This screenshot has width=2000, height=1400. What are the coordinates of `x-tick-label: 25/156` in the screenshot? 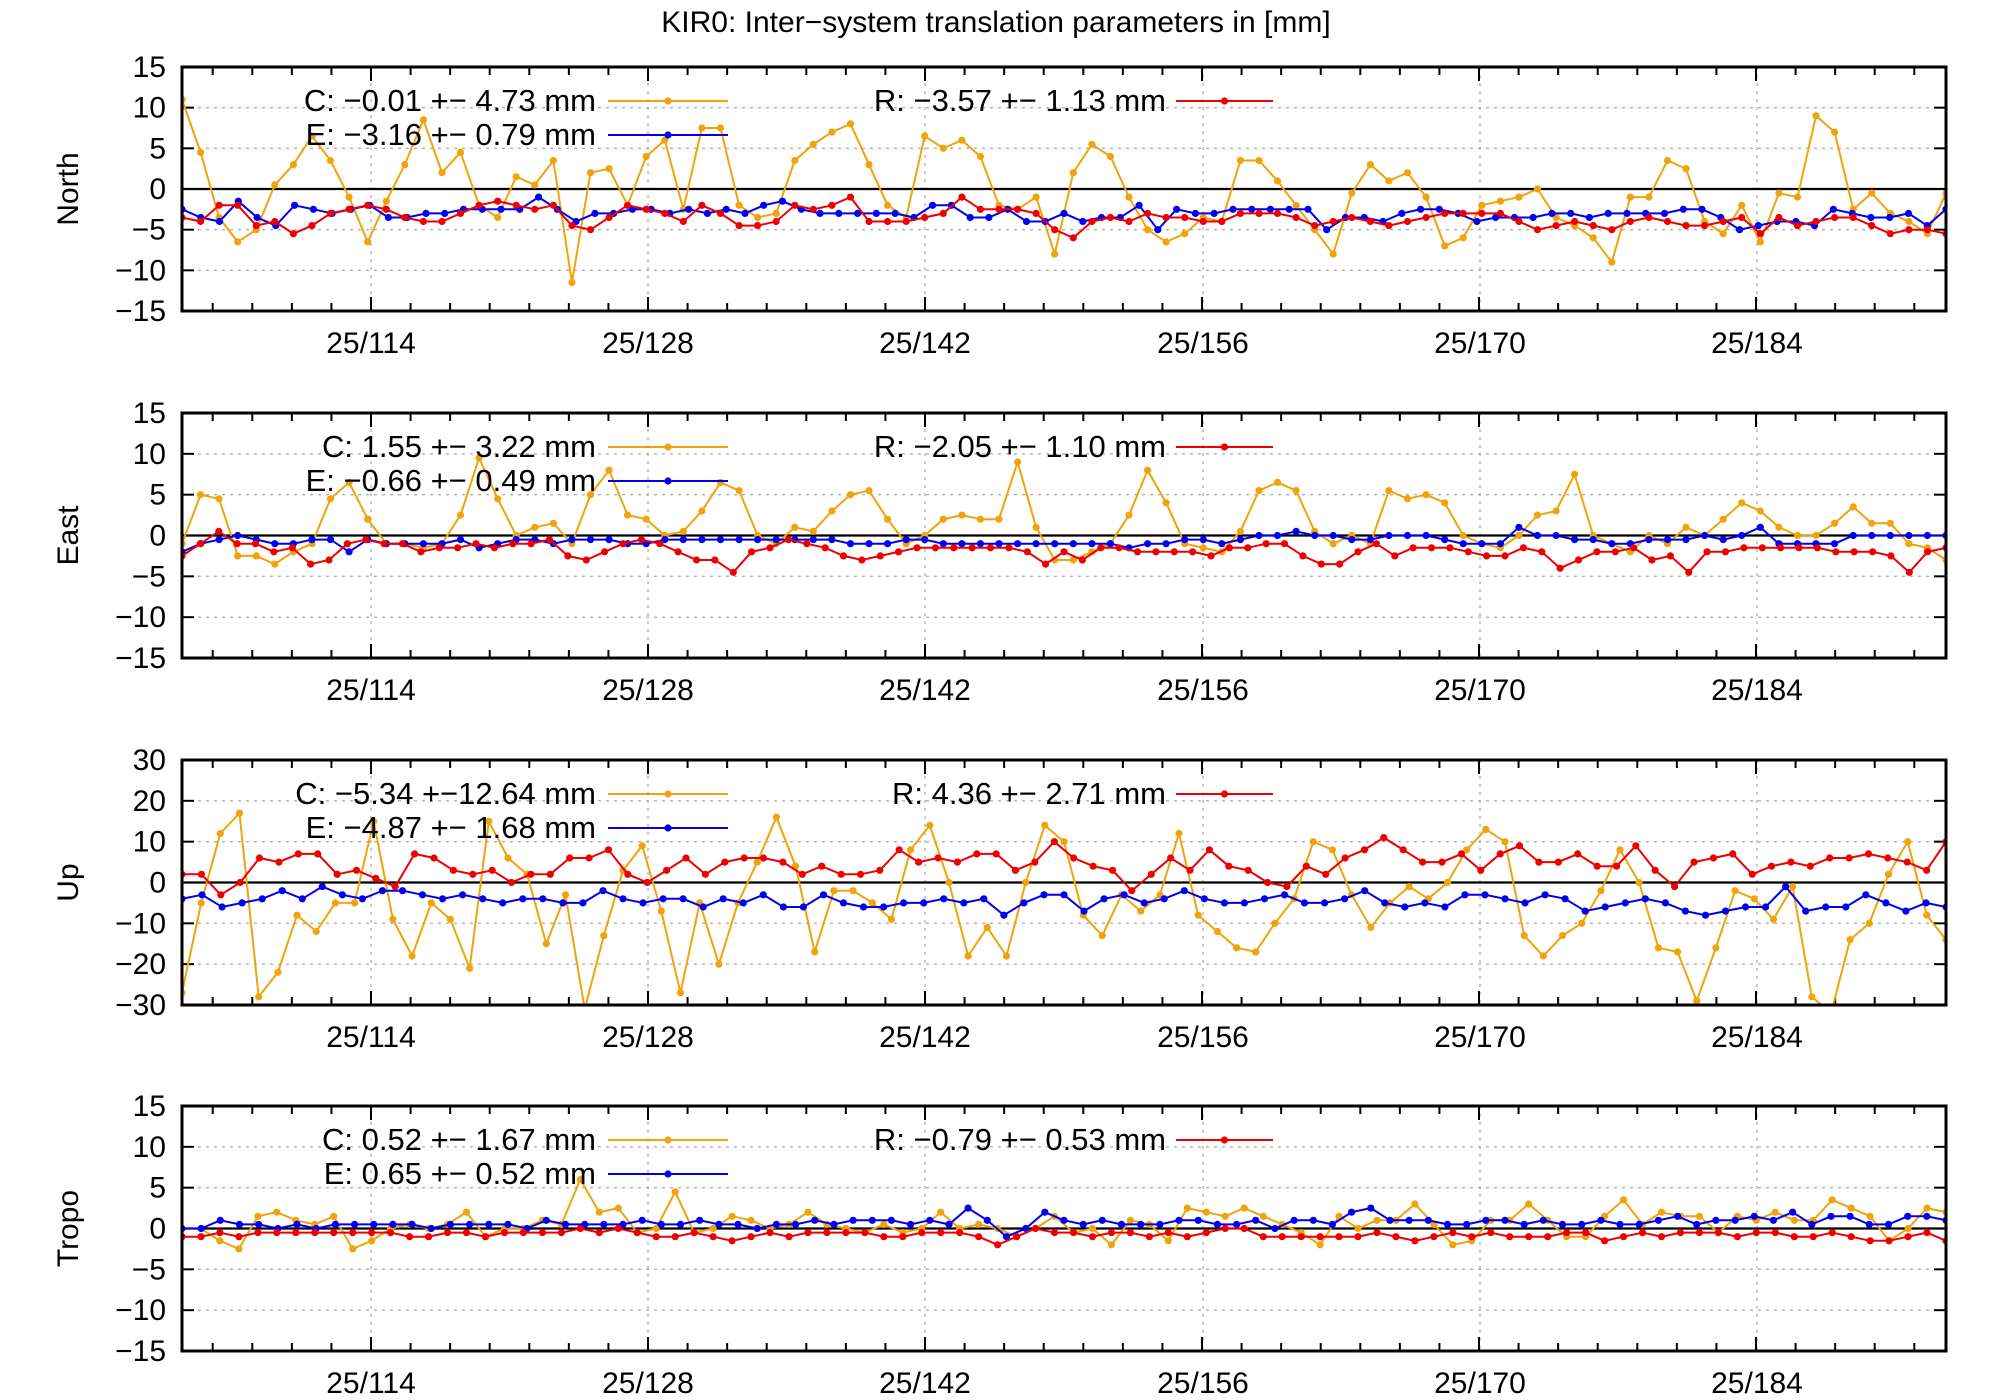 It's located at (1203, 343).